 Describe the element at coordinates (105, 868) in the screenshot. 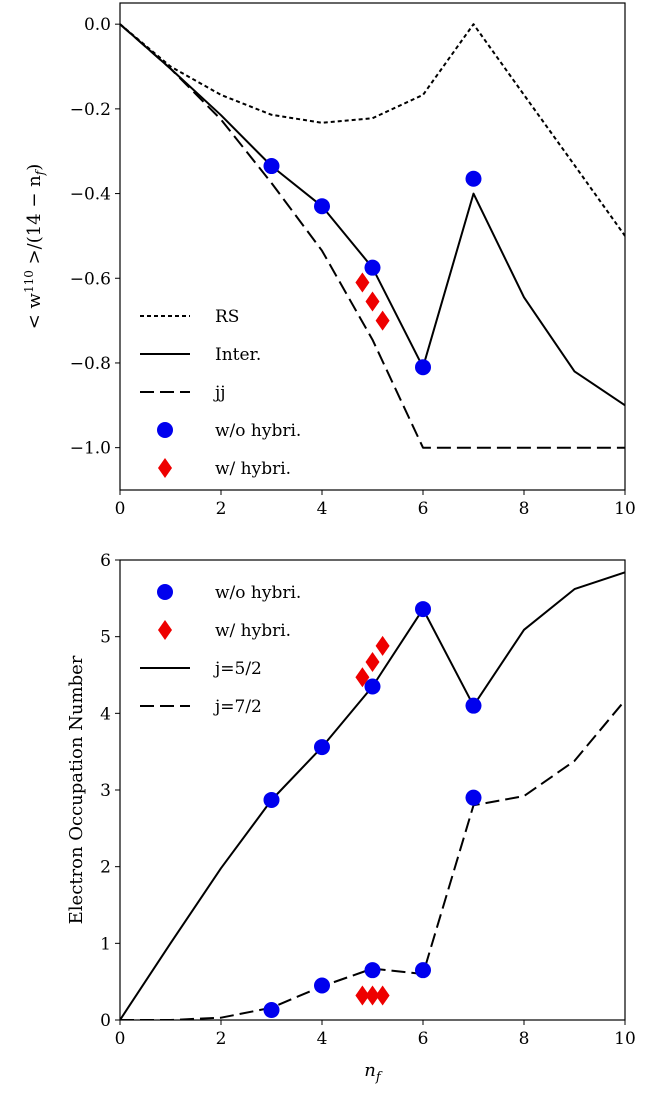

I see `y-tick-label: 2` at that location.